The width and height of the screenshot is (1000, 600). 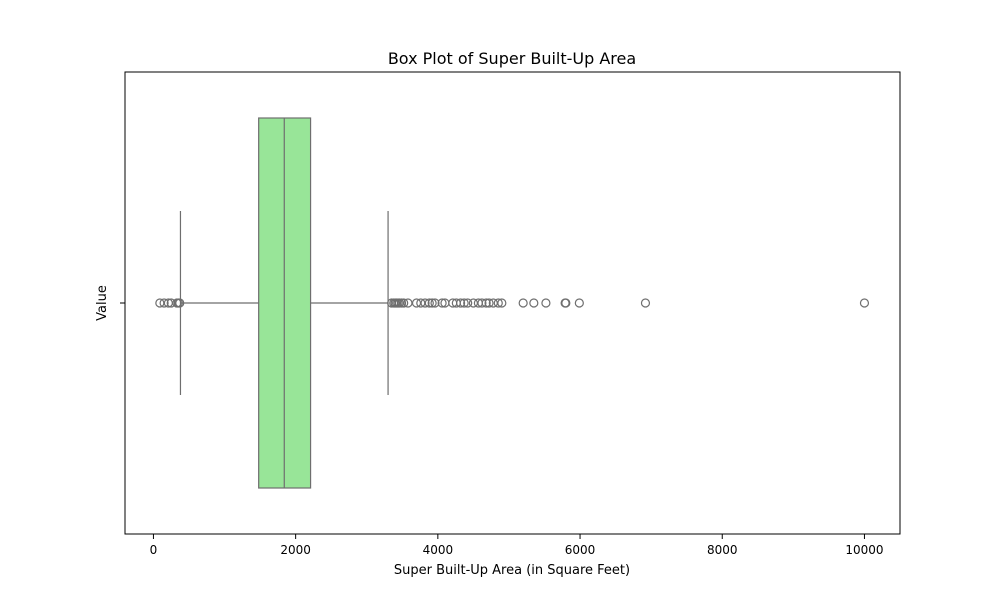 I want to click on chart-title: Box Plot of Super Built-Up Area, so click(x=512, y=58).